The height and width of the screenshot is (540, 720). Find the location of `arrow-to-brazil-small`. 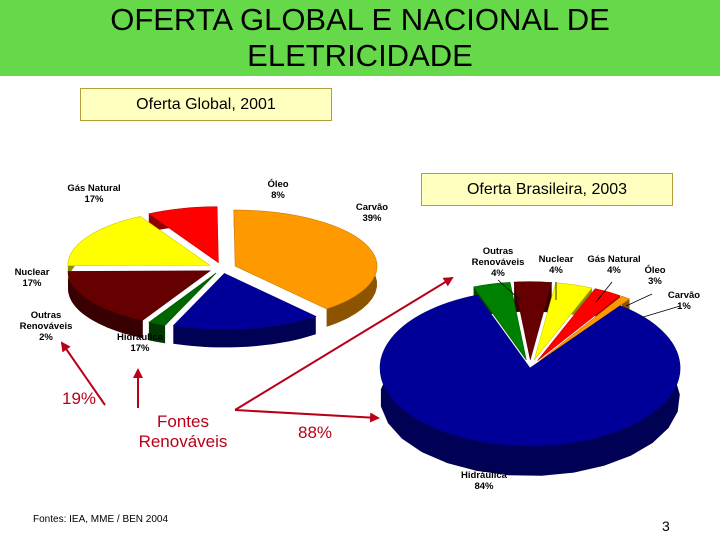

arrow-to-brazil-small is located at coordinates (344, 343).